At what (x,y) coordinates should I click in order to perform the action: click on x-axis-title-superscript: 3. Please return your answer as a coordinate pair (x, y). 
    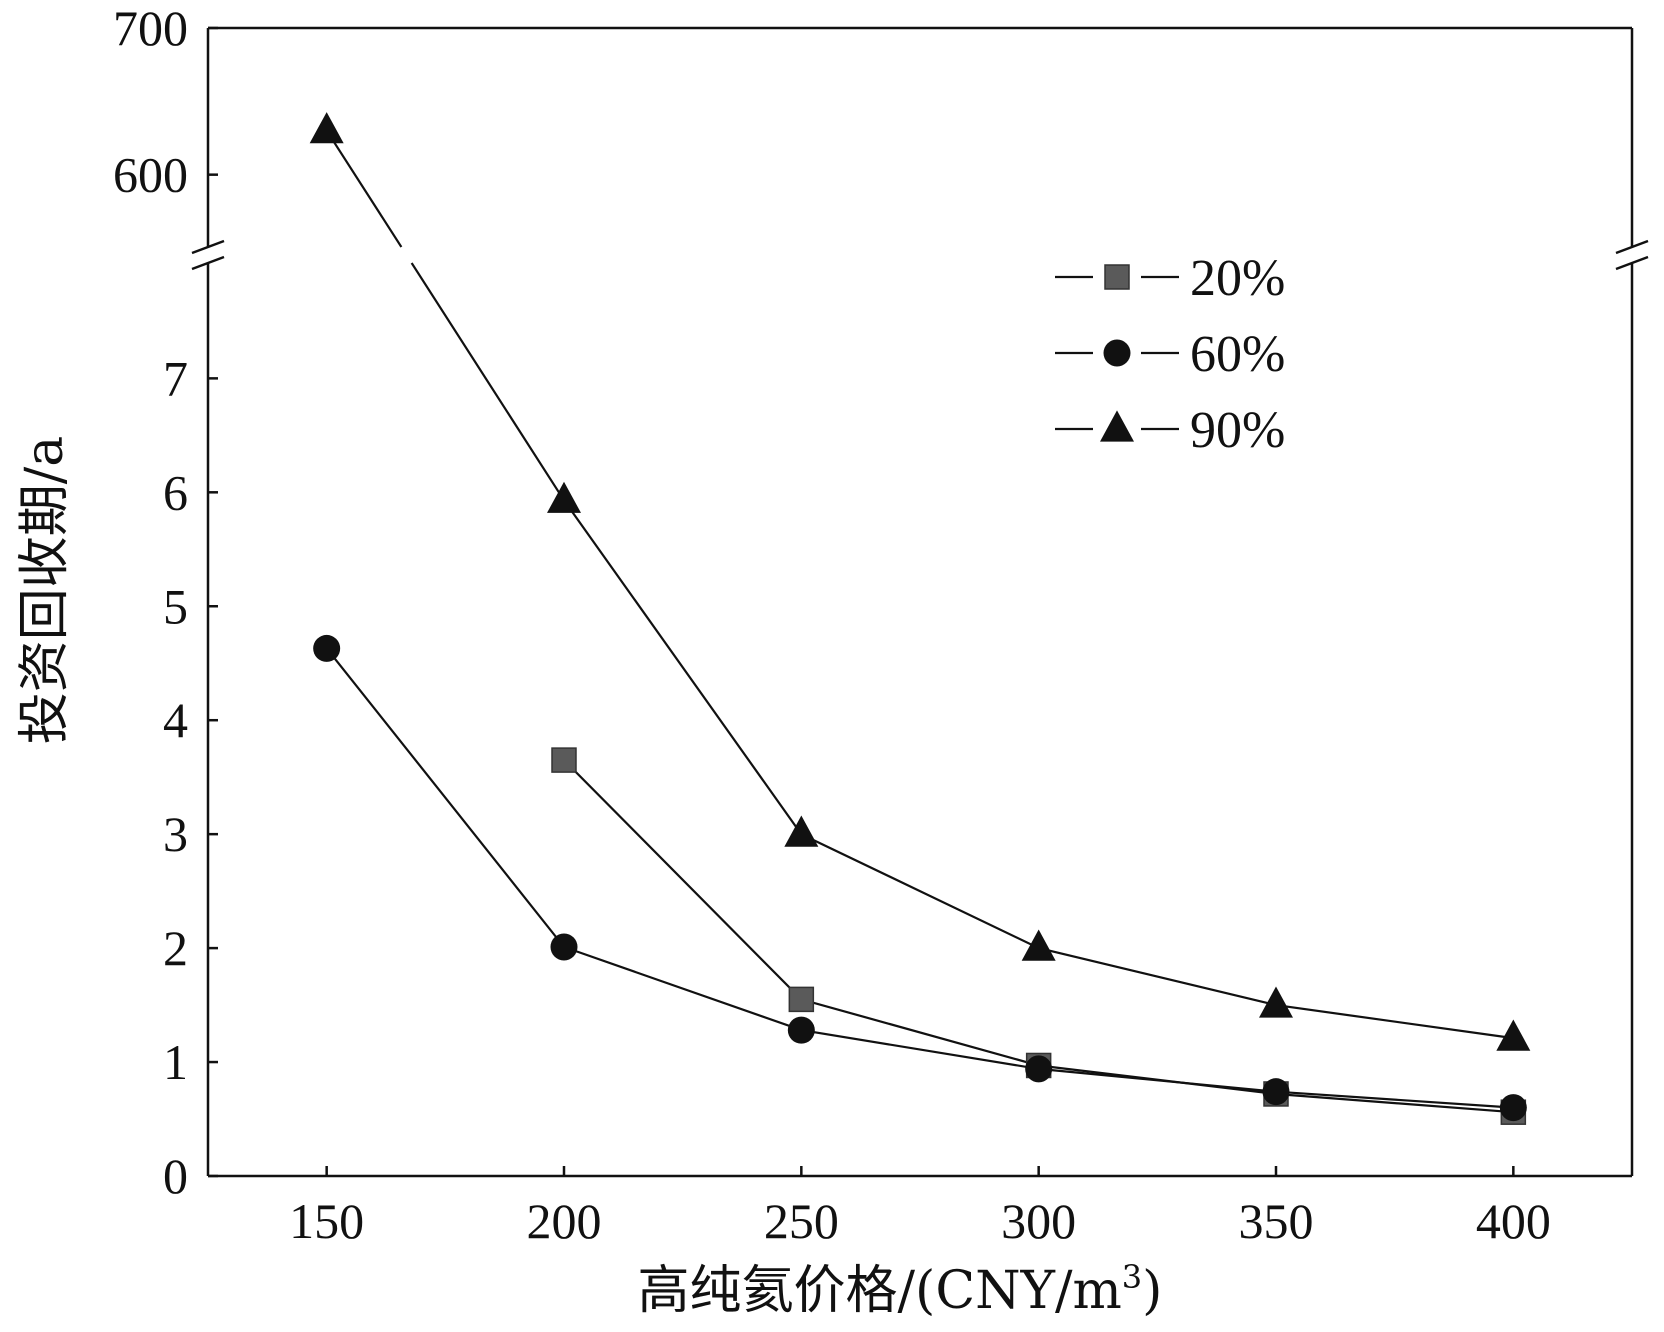
    Looking at the image, I should click on (1132, 1277).